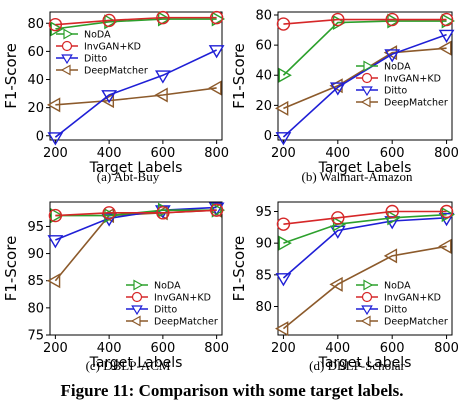 The height and width of the screenshot is (412, 464). I want to click on subplot-caption: (c) DBLP-ACM, so click(128, 365).